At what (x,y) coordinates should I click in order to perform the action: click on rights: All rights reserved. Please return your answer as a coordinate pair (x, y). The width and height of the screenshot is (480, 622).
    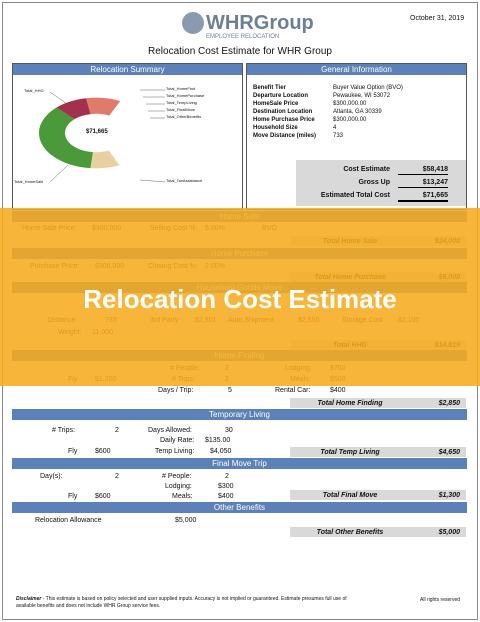
    Looking at the image, I should click on (440, 600).